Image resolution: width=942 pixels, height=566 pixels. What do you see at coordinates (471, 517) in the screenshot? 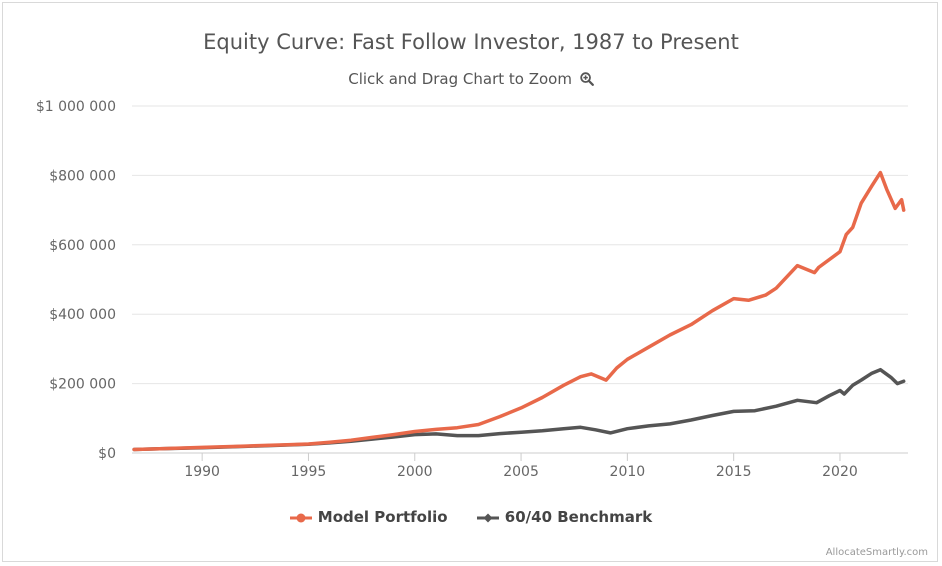
I see `chart-legend: Model Portfolio 60/40 Benchmark` at bounding box center [471, 517].